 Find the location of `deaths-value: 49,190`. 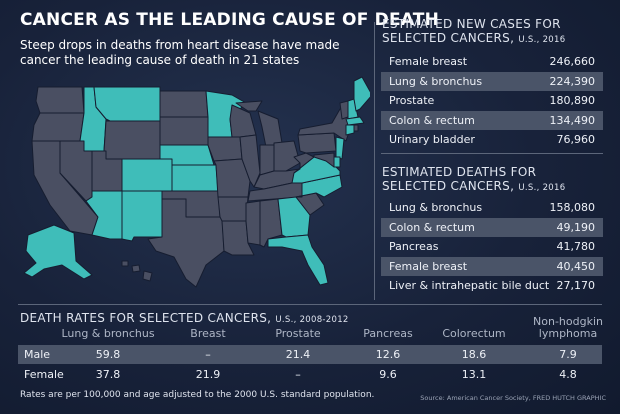

deaths-value: 49,190 is located at coordinates (576, 227).